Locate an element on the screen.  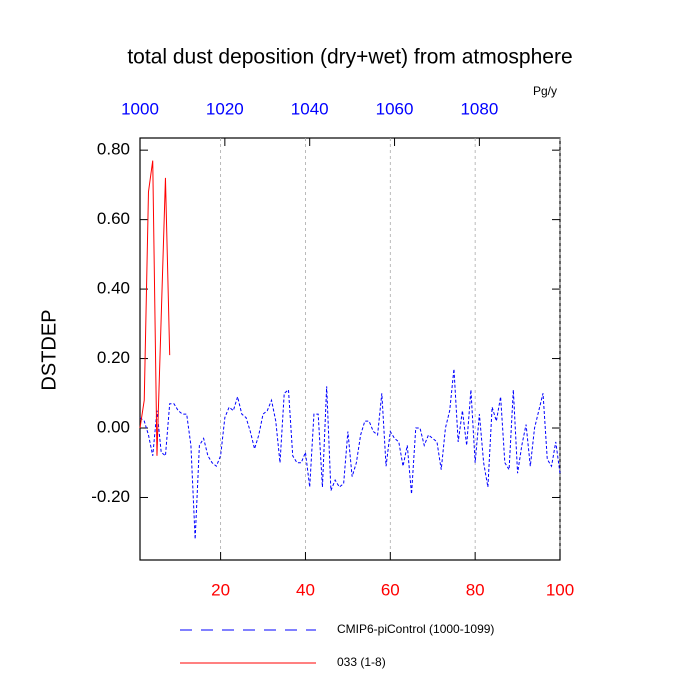
legend-label: CMIP6-piControl (1000-1099) is located at coordinates (415, 629).